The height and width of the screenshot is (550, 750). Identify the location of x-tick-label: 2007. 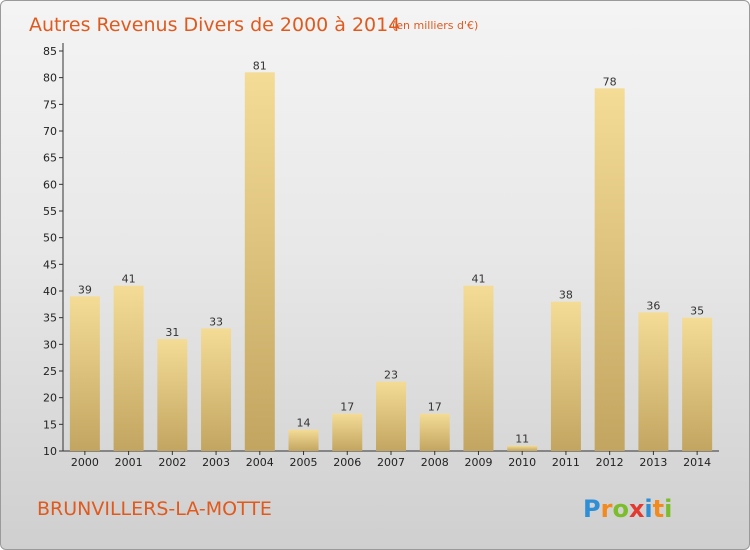
(391, 462).